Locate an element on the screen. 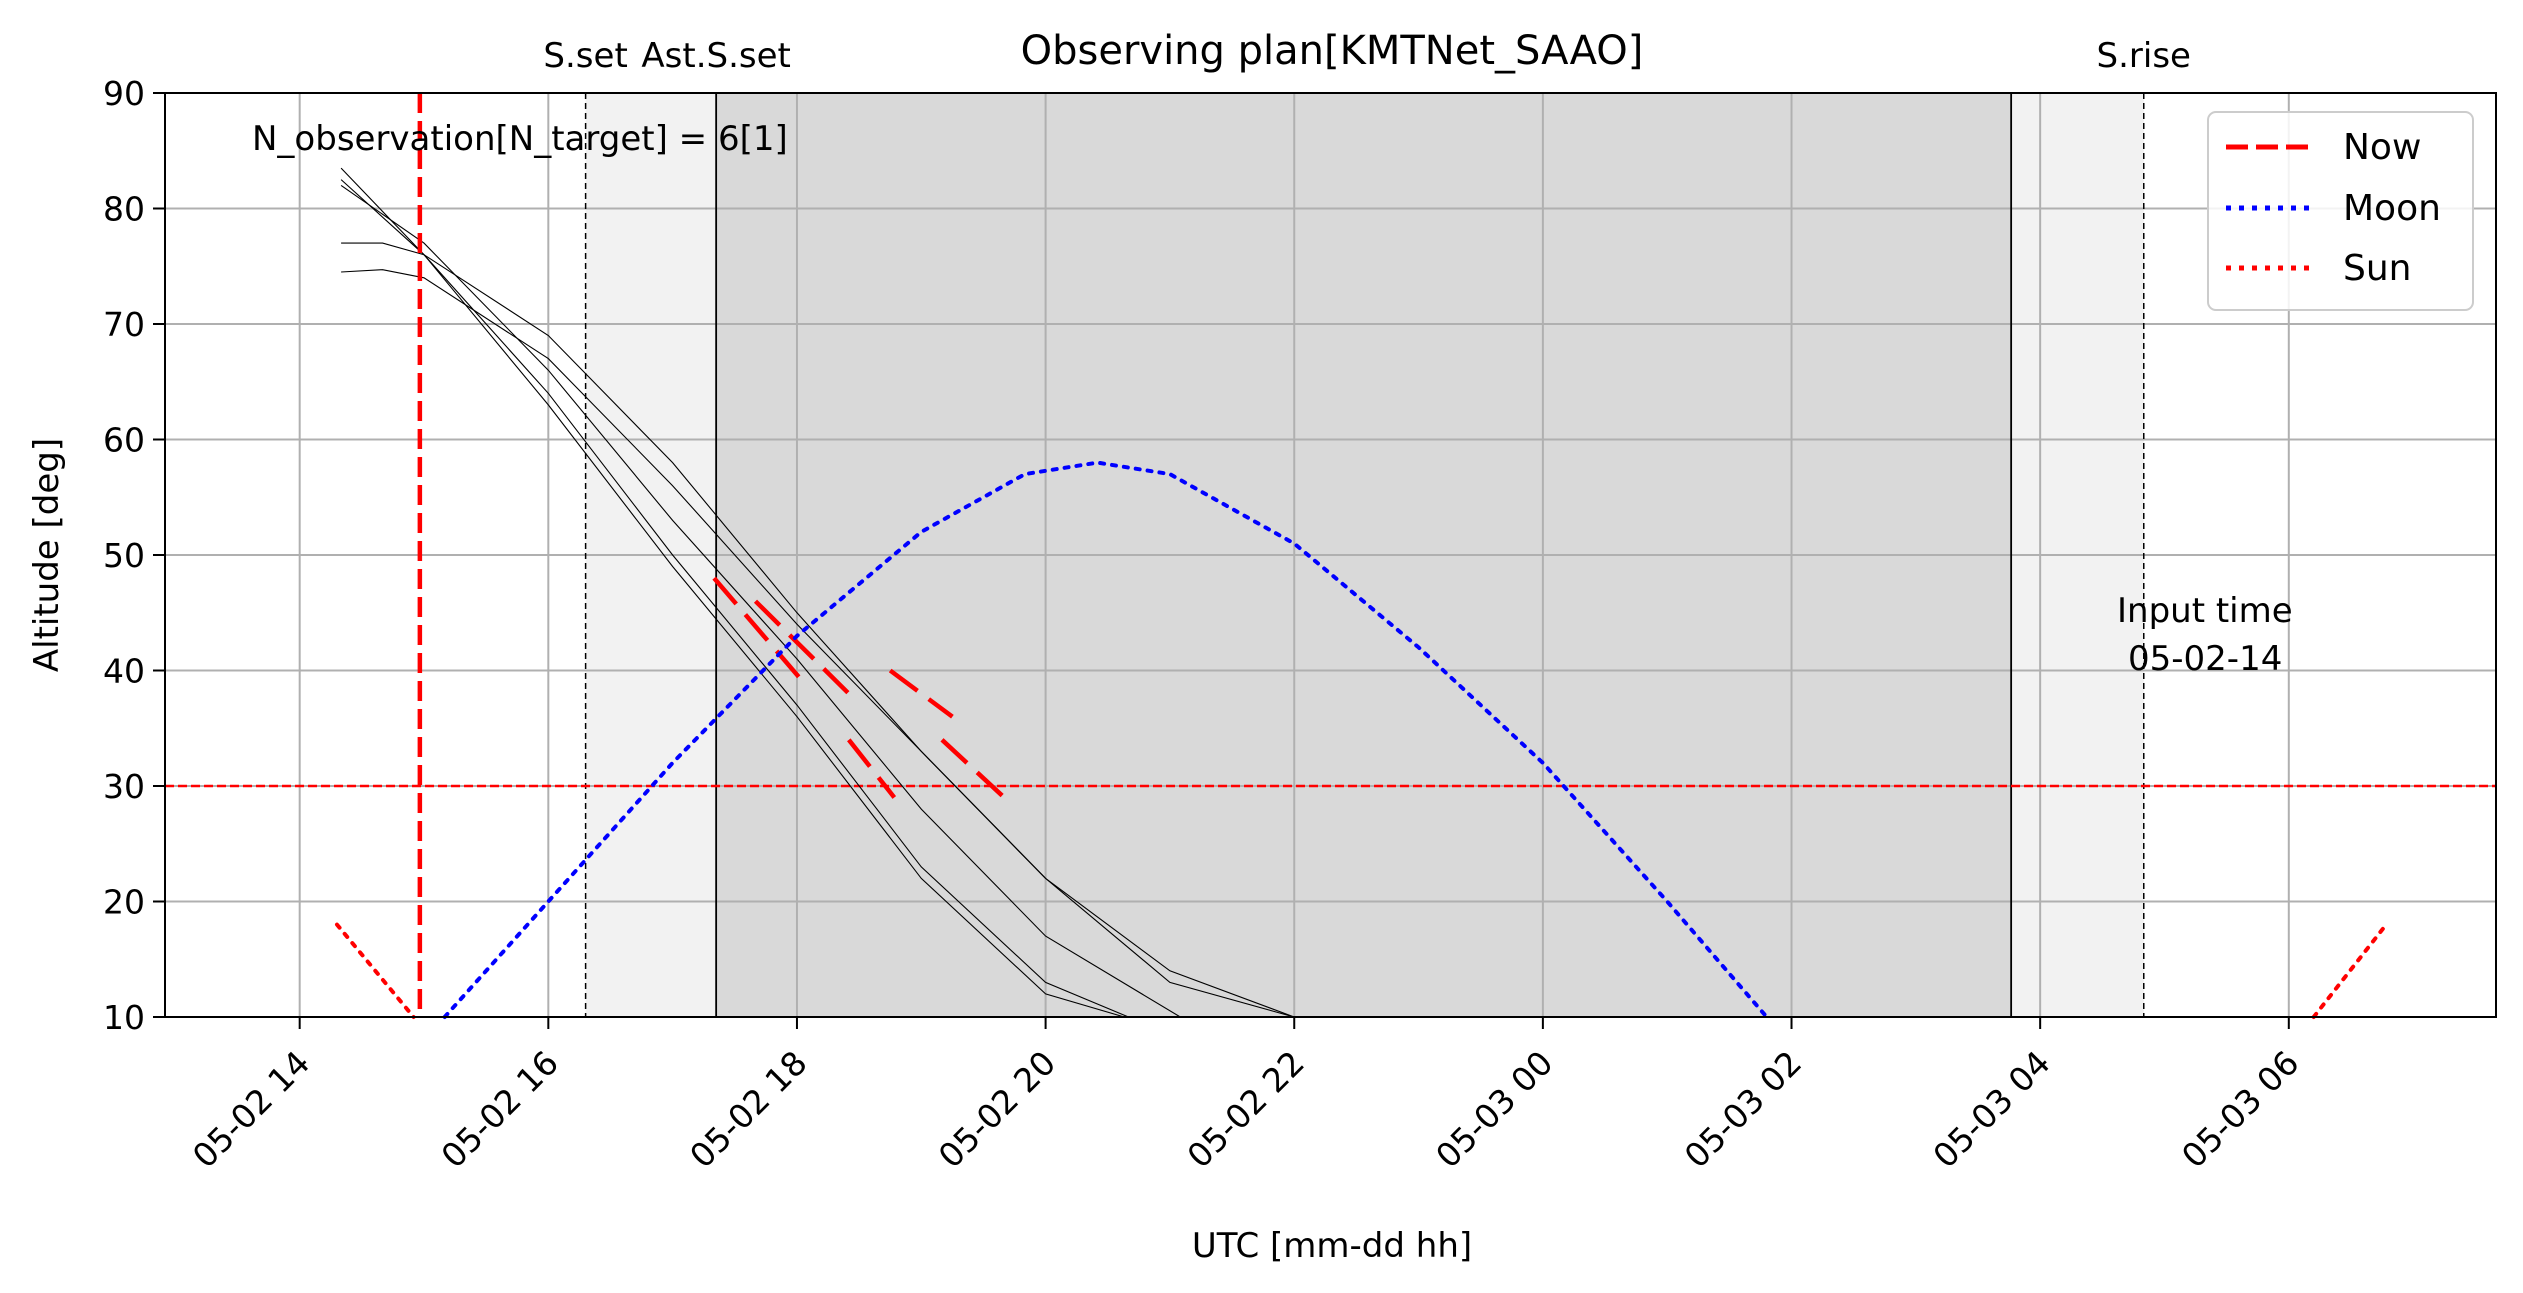 The width and height of the screenshot is (2523, 1293). legend: Now Moon Sun is located at coordinates (2340, 211).